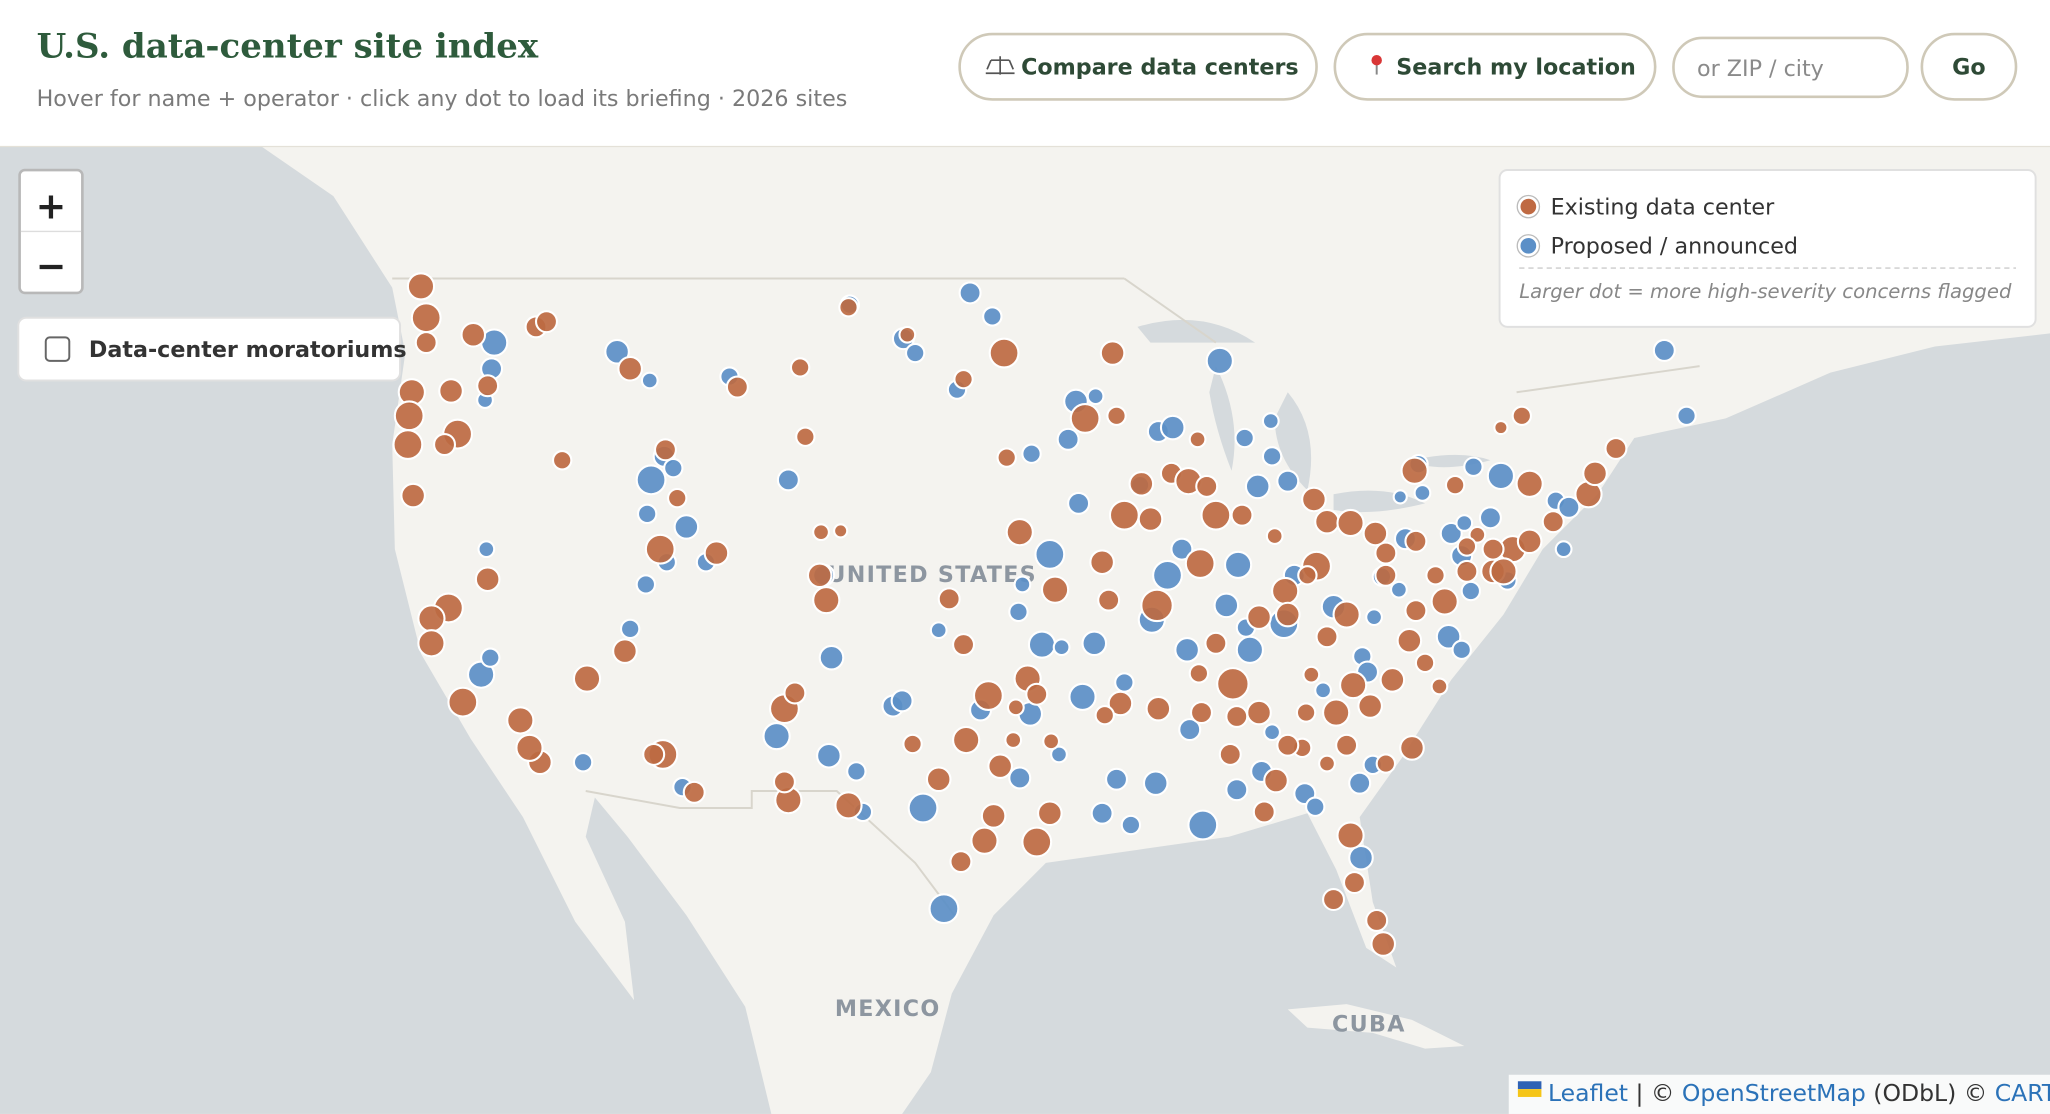 This screenshot has height=1114, width=2050. I want to click on go-button: Go, so click(1969, 66).